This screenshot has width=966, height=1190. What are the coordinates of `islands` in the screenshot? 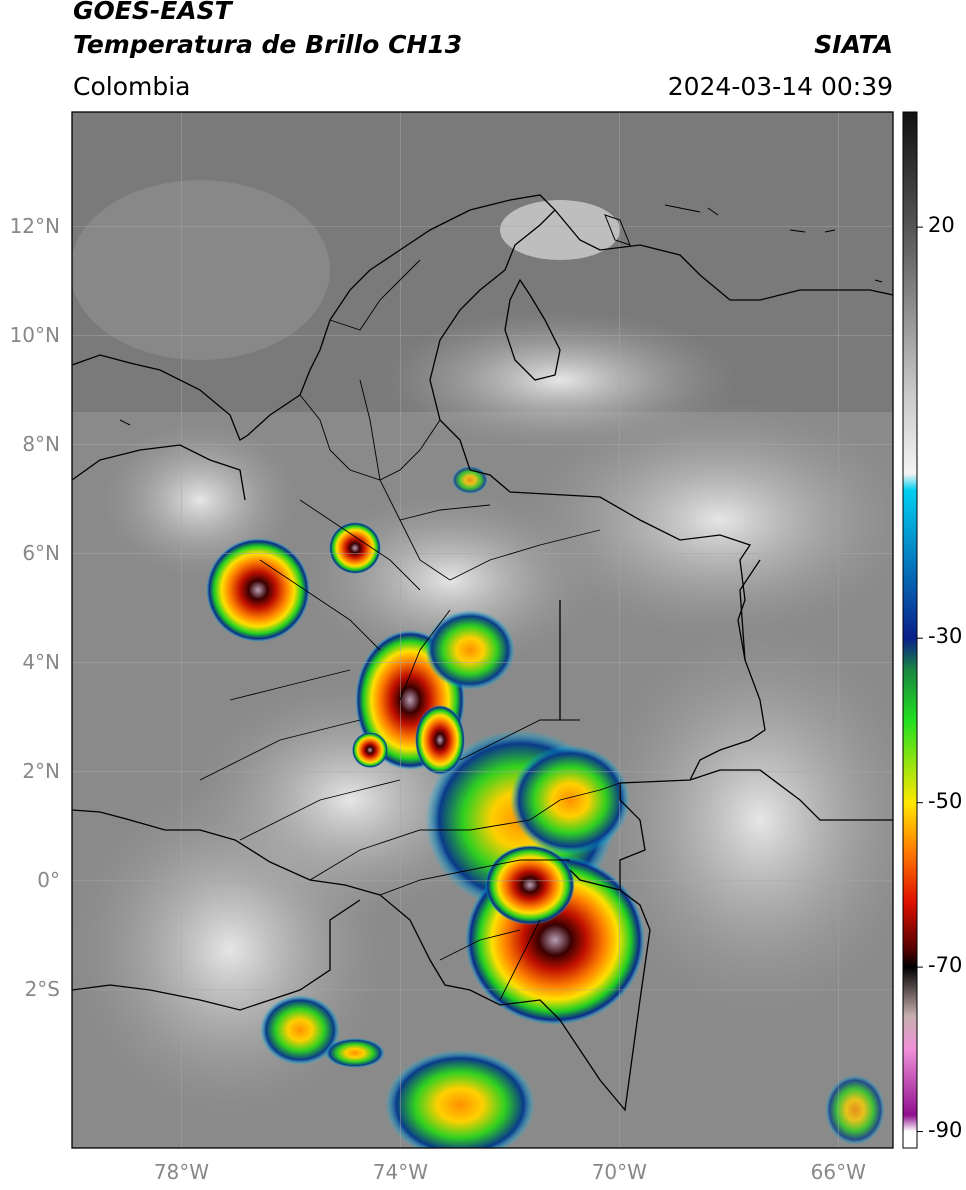 It's located at (501, 315).